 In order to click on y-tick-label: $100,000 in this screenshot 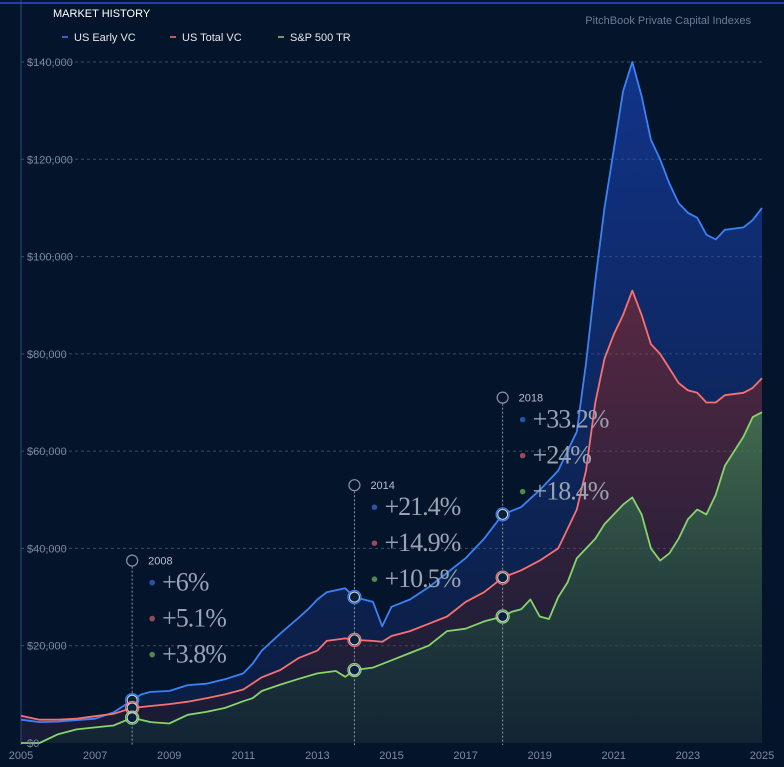, I will do `click(50, 258)`.